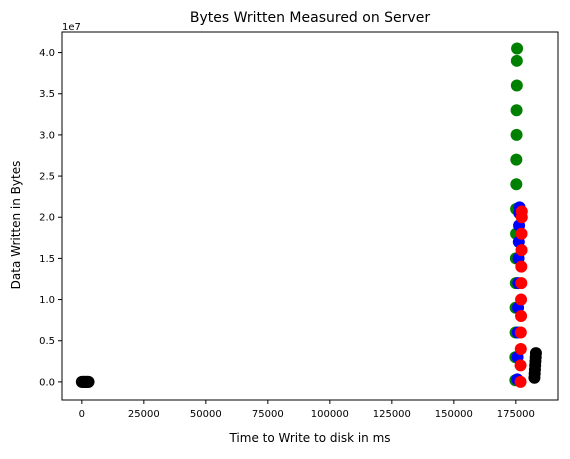  What do you see at coordinates (268, 414) in the screenshot?
I see `x-tick-label: 75000` at bounding box center [268, 414].